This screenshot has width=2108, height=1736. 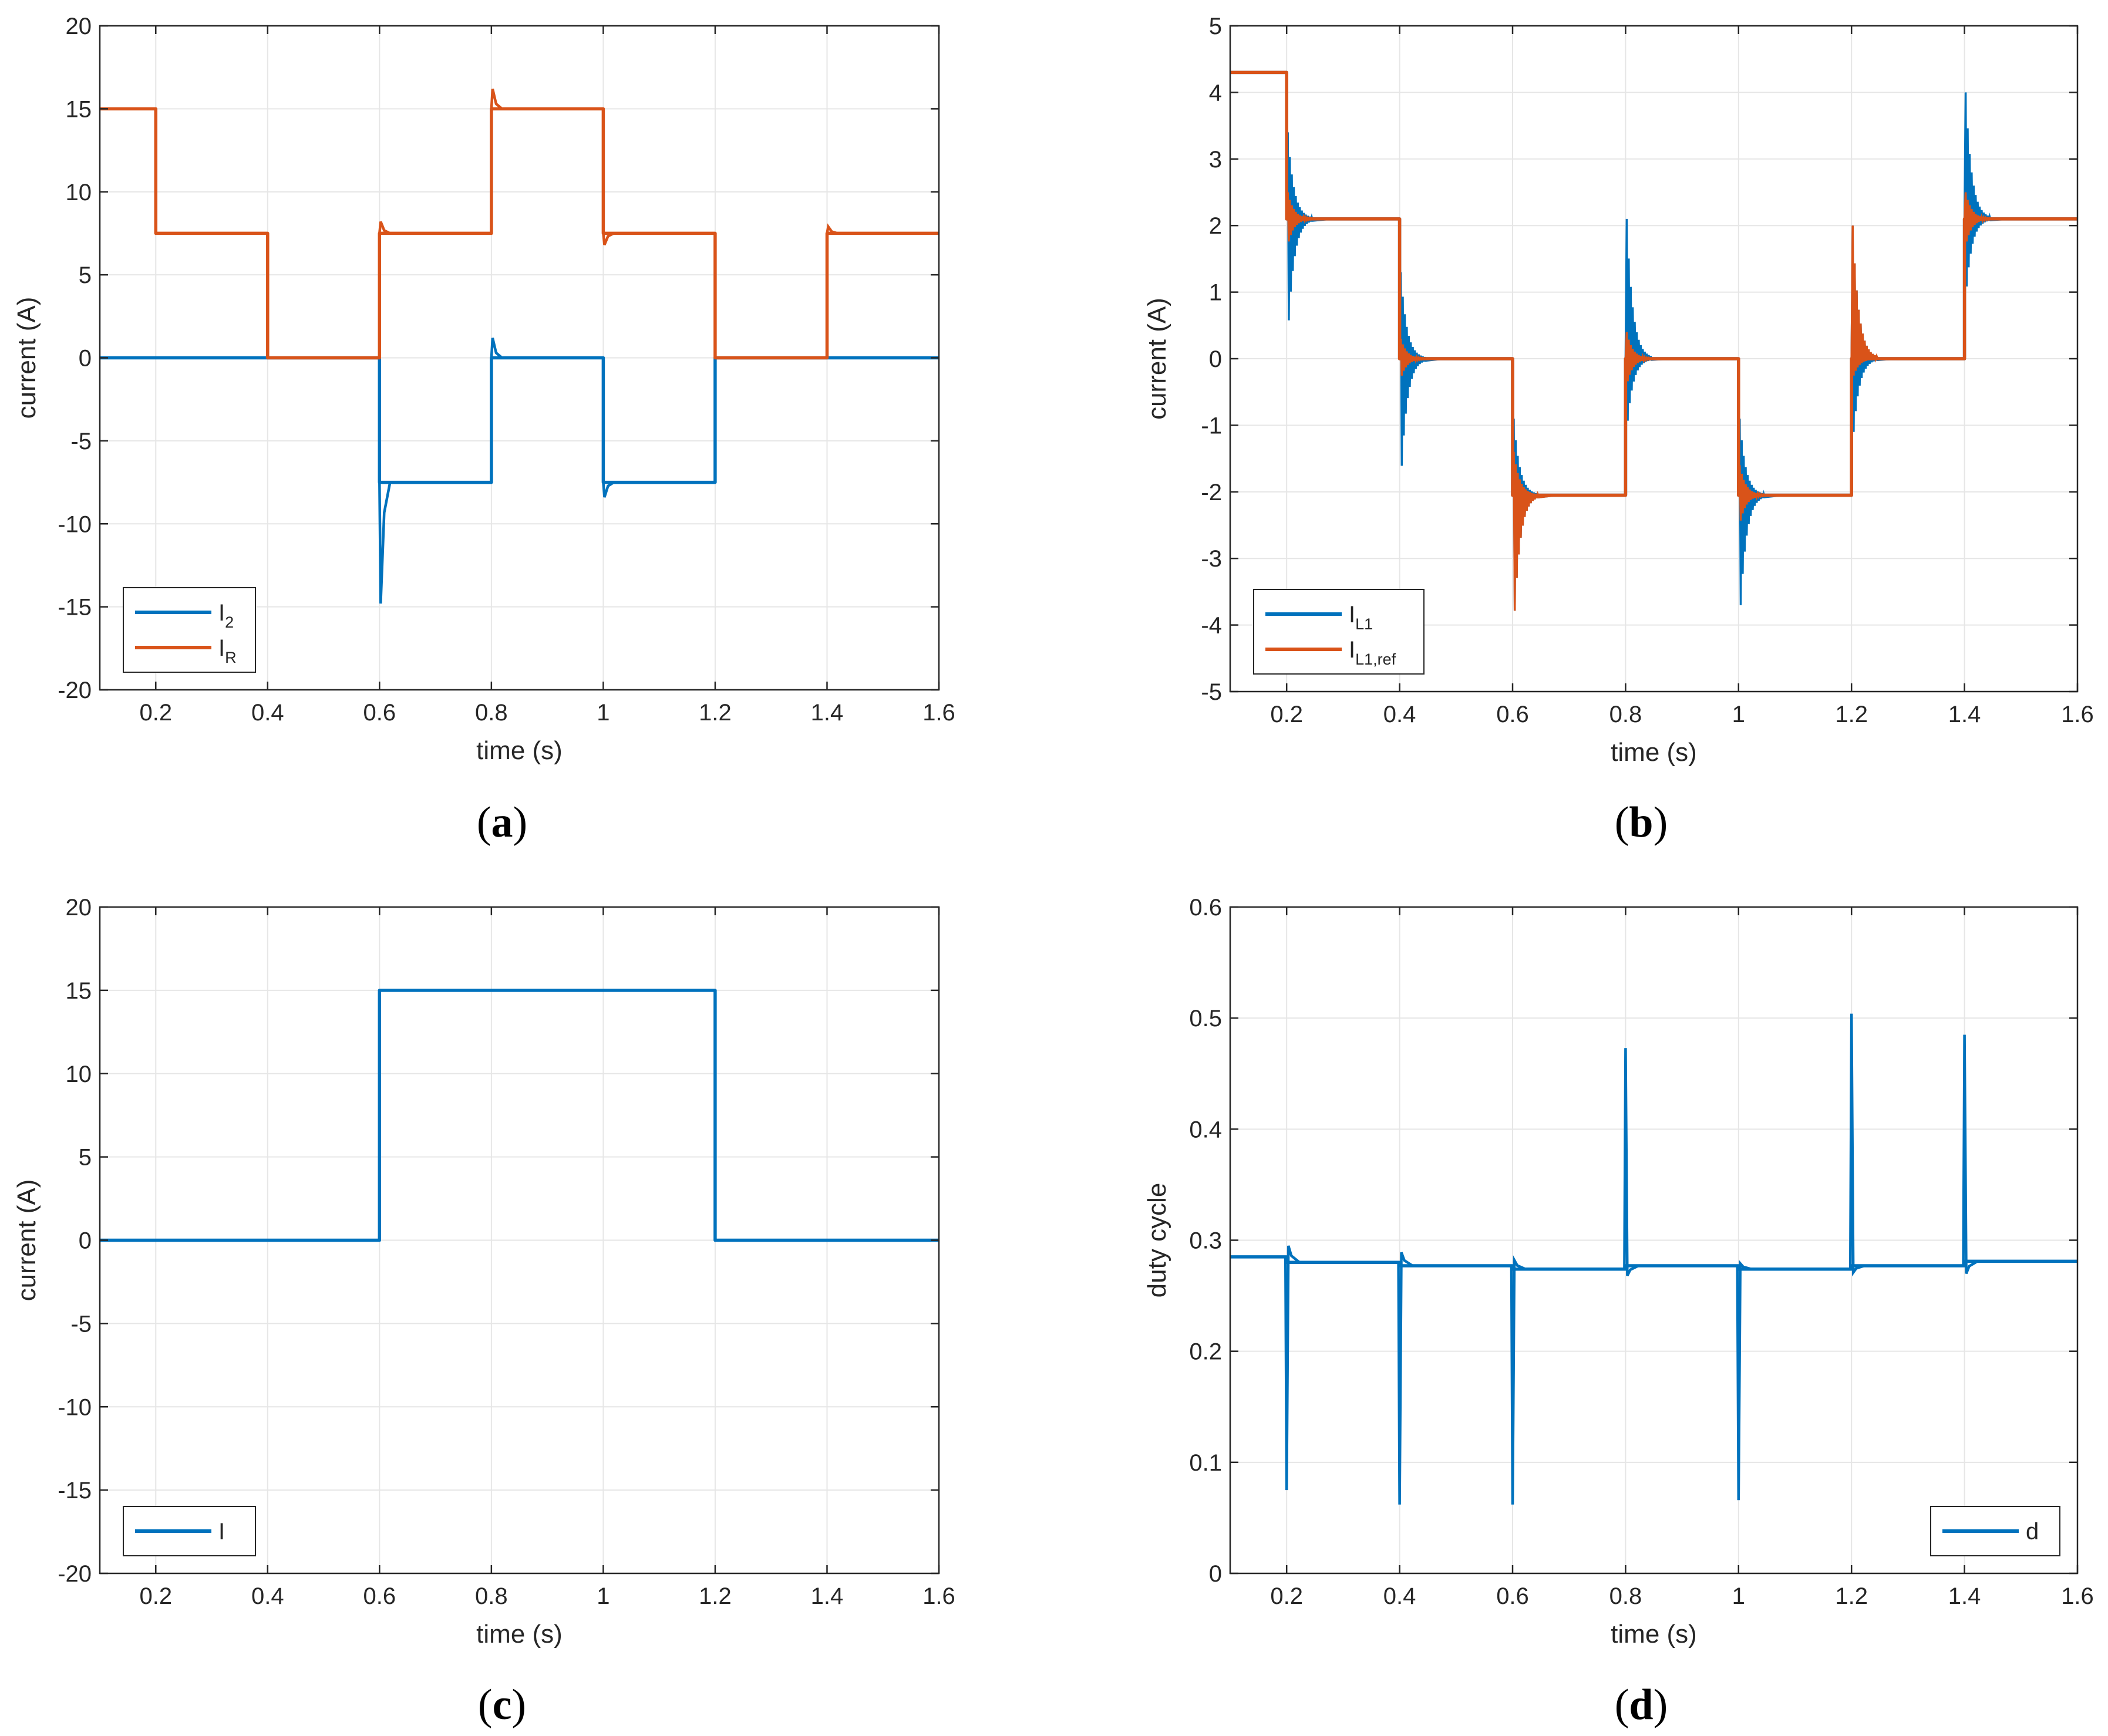 I want to click on legend-label-il1ref: IL1,ref, so click(x=1373, y=652).